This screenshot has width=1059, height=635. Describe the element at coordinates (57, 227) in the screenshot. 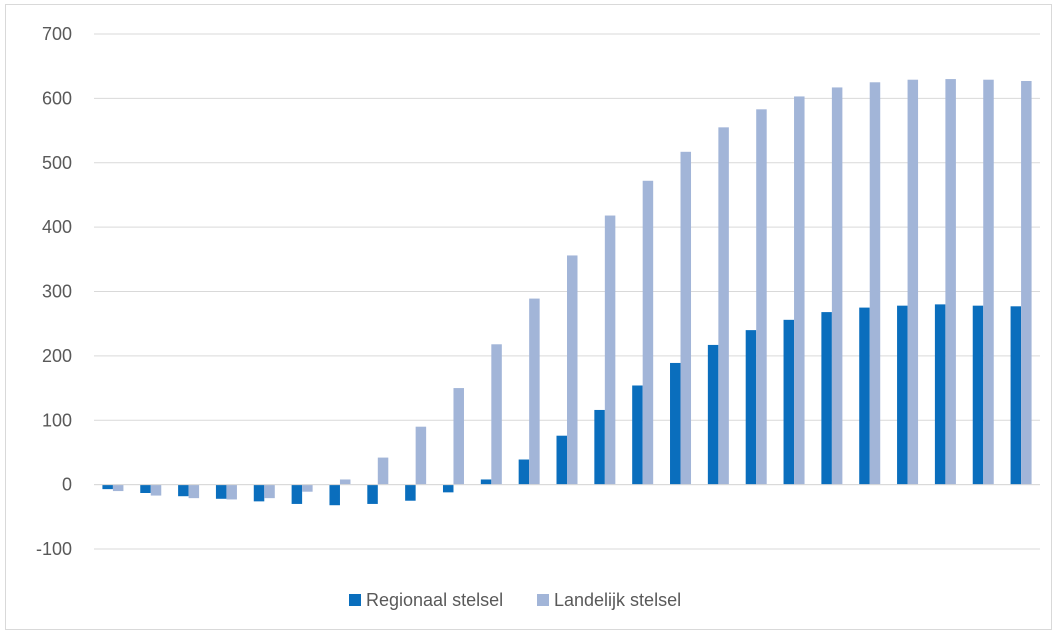

I see `y-tick-label: 400` at that location.